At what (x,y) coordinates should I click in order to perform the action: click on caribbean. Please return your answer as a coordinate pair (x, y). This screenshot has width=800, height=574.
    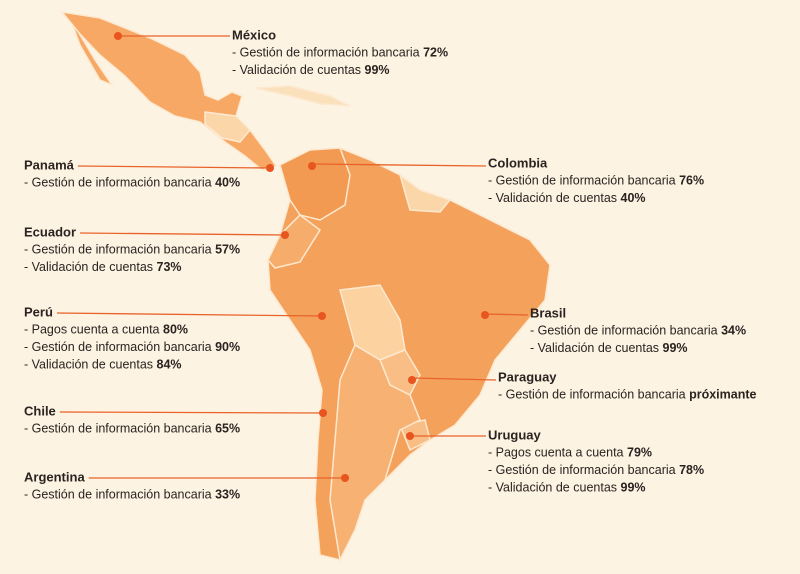
    Looking at the image, I should click on (302, 96).